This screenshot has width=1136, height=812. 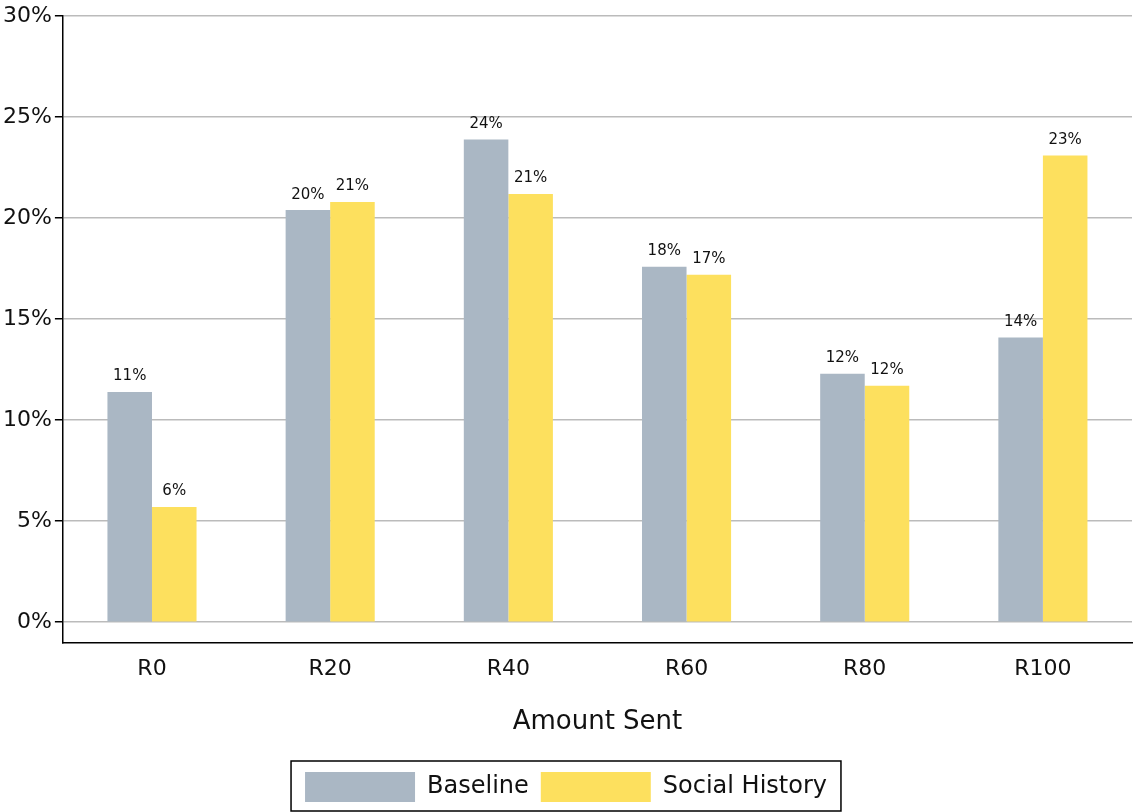 What do you see at coordinates (130, 375) in the screenshot?
I see `data-label: 11%` at bounding box center [130, 375].